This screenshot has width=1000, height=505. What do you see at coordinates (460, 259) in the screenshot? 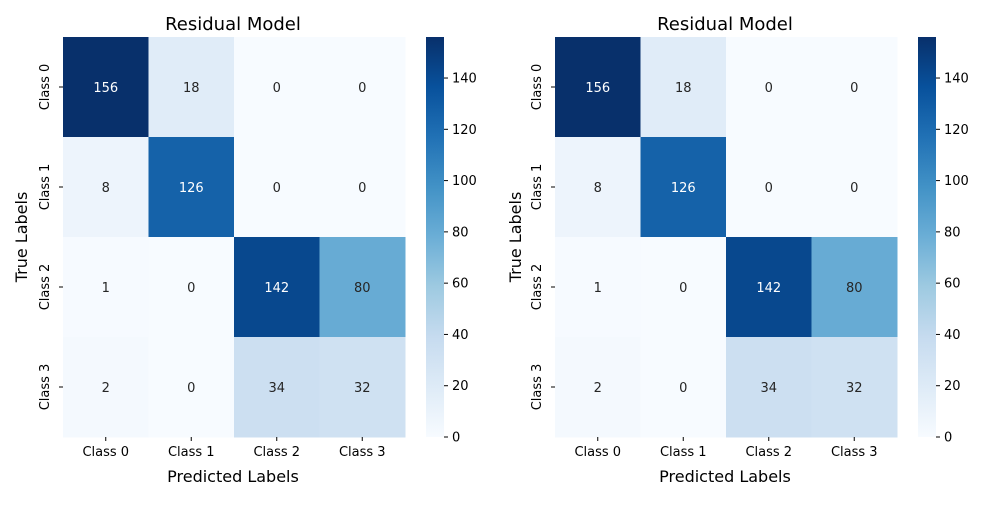
I see `panel-1-colorbar-ticks: 0 20 40 60 80 100 120 140` at bounding box center [460, 259].